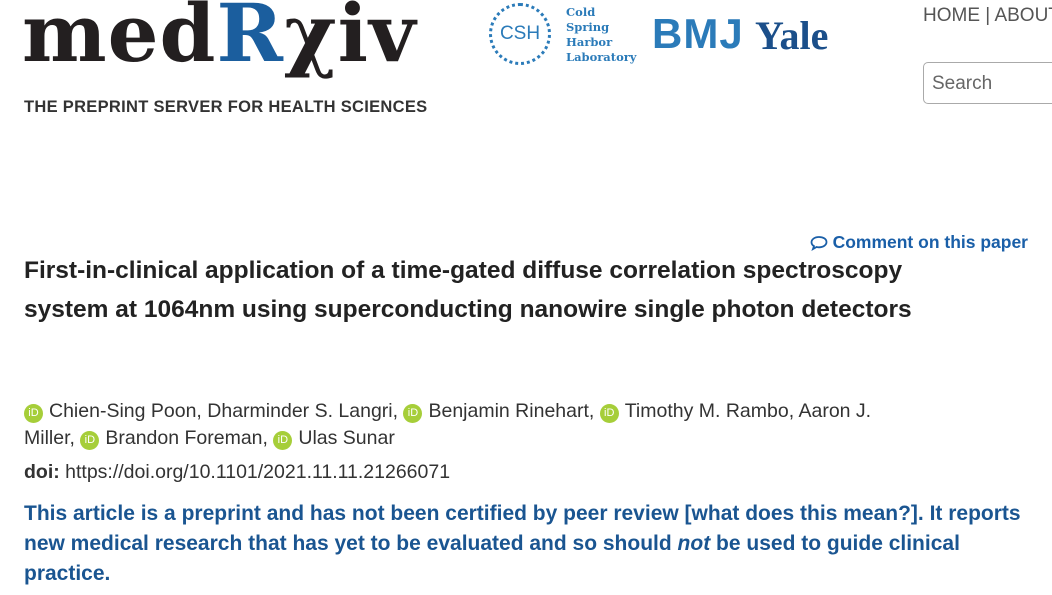 This screenshot has height=595, width=1052. I want to click on comment-icon, so click(818, 243).